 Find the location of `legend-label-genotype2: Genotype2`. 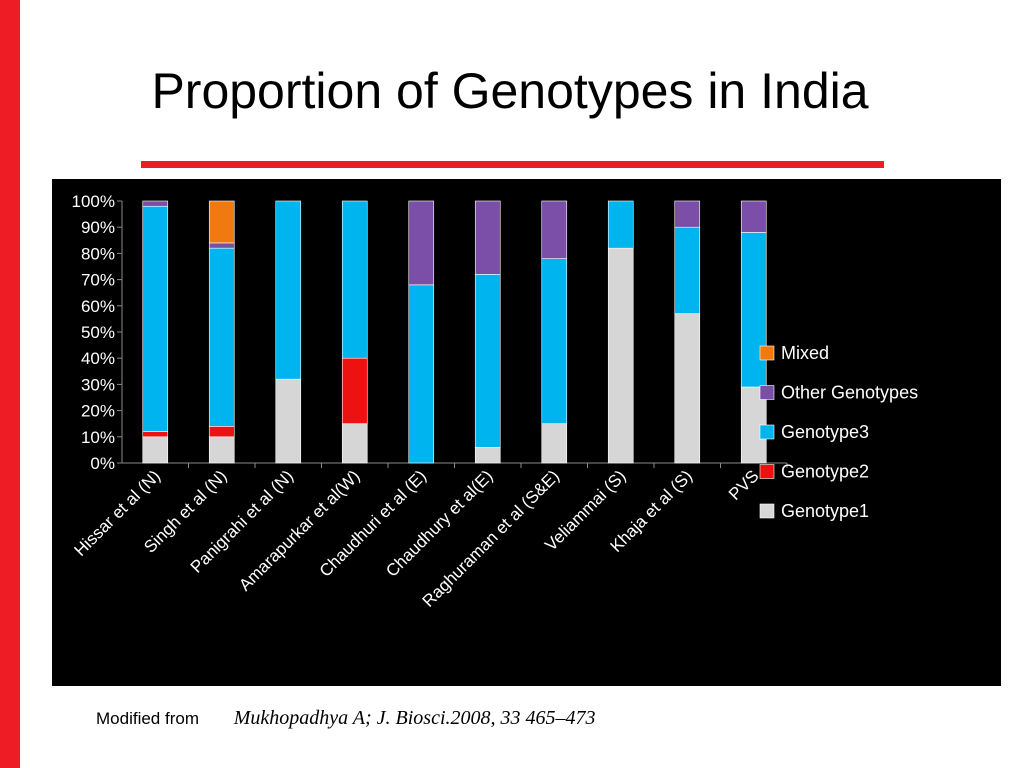

legend-label-genotype2: Genotype2 is located at coordinates (825, 472).